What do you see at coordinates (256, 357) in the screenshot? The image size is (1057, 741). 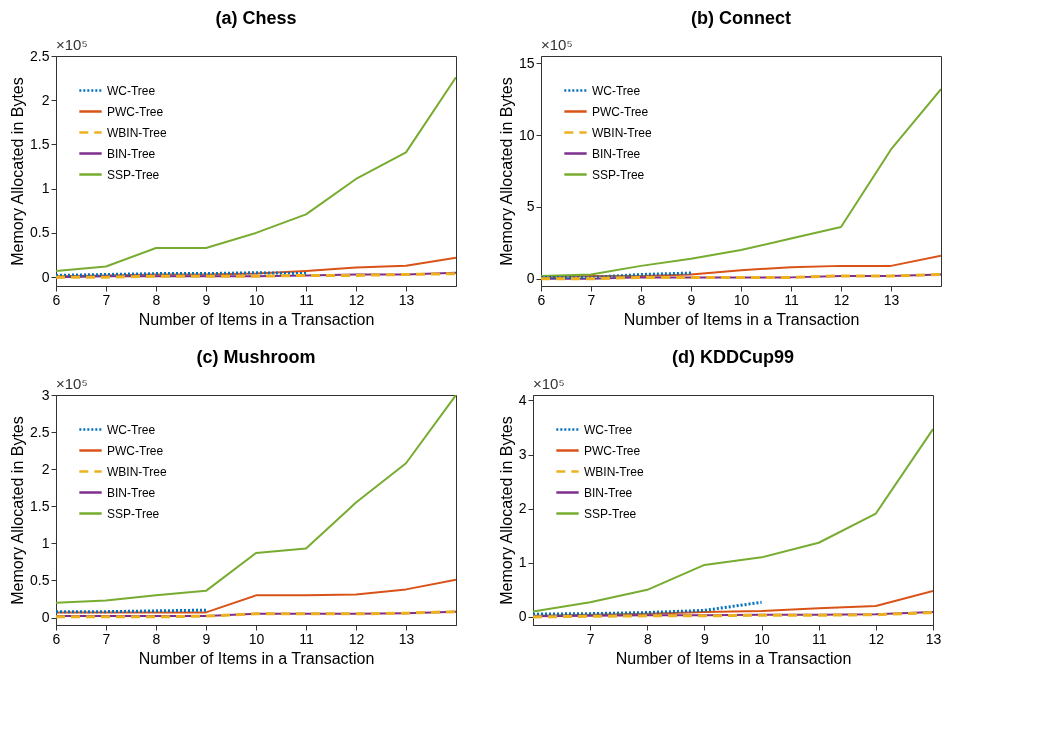 I see `chart-title: (c) Mushroom` at bounding box center [256, 357].